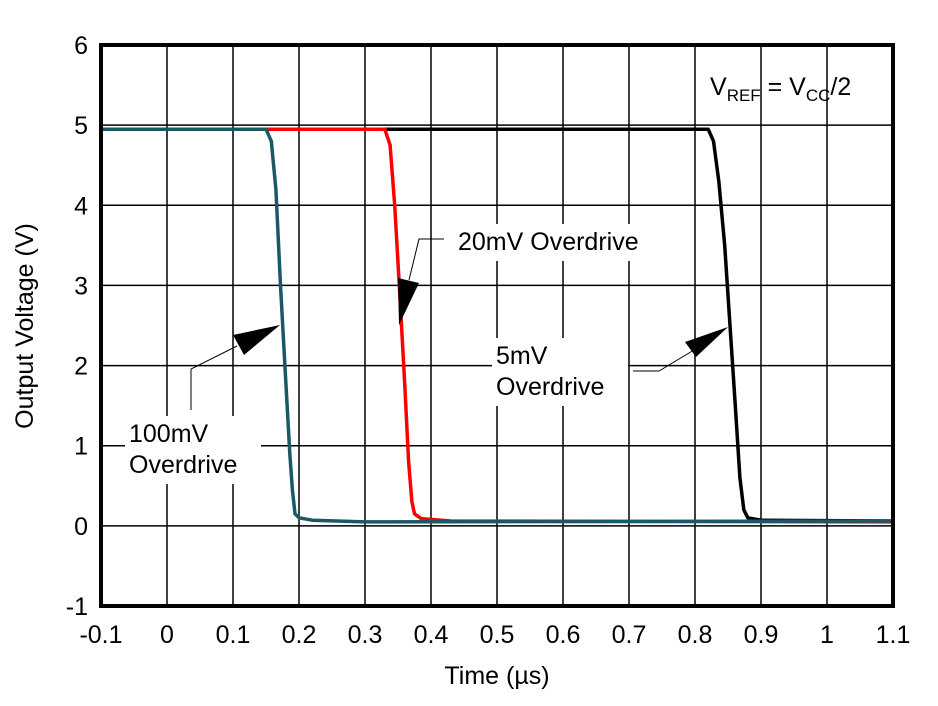  What do you see at coordinates (695, 635) in the screenshot?
I see `x-tick-label: 0.8` at bounding box center [695, 635].